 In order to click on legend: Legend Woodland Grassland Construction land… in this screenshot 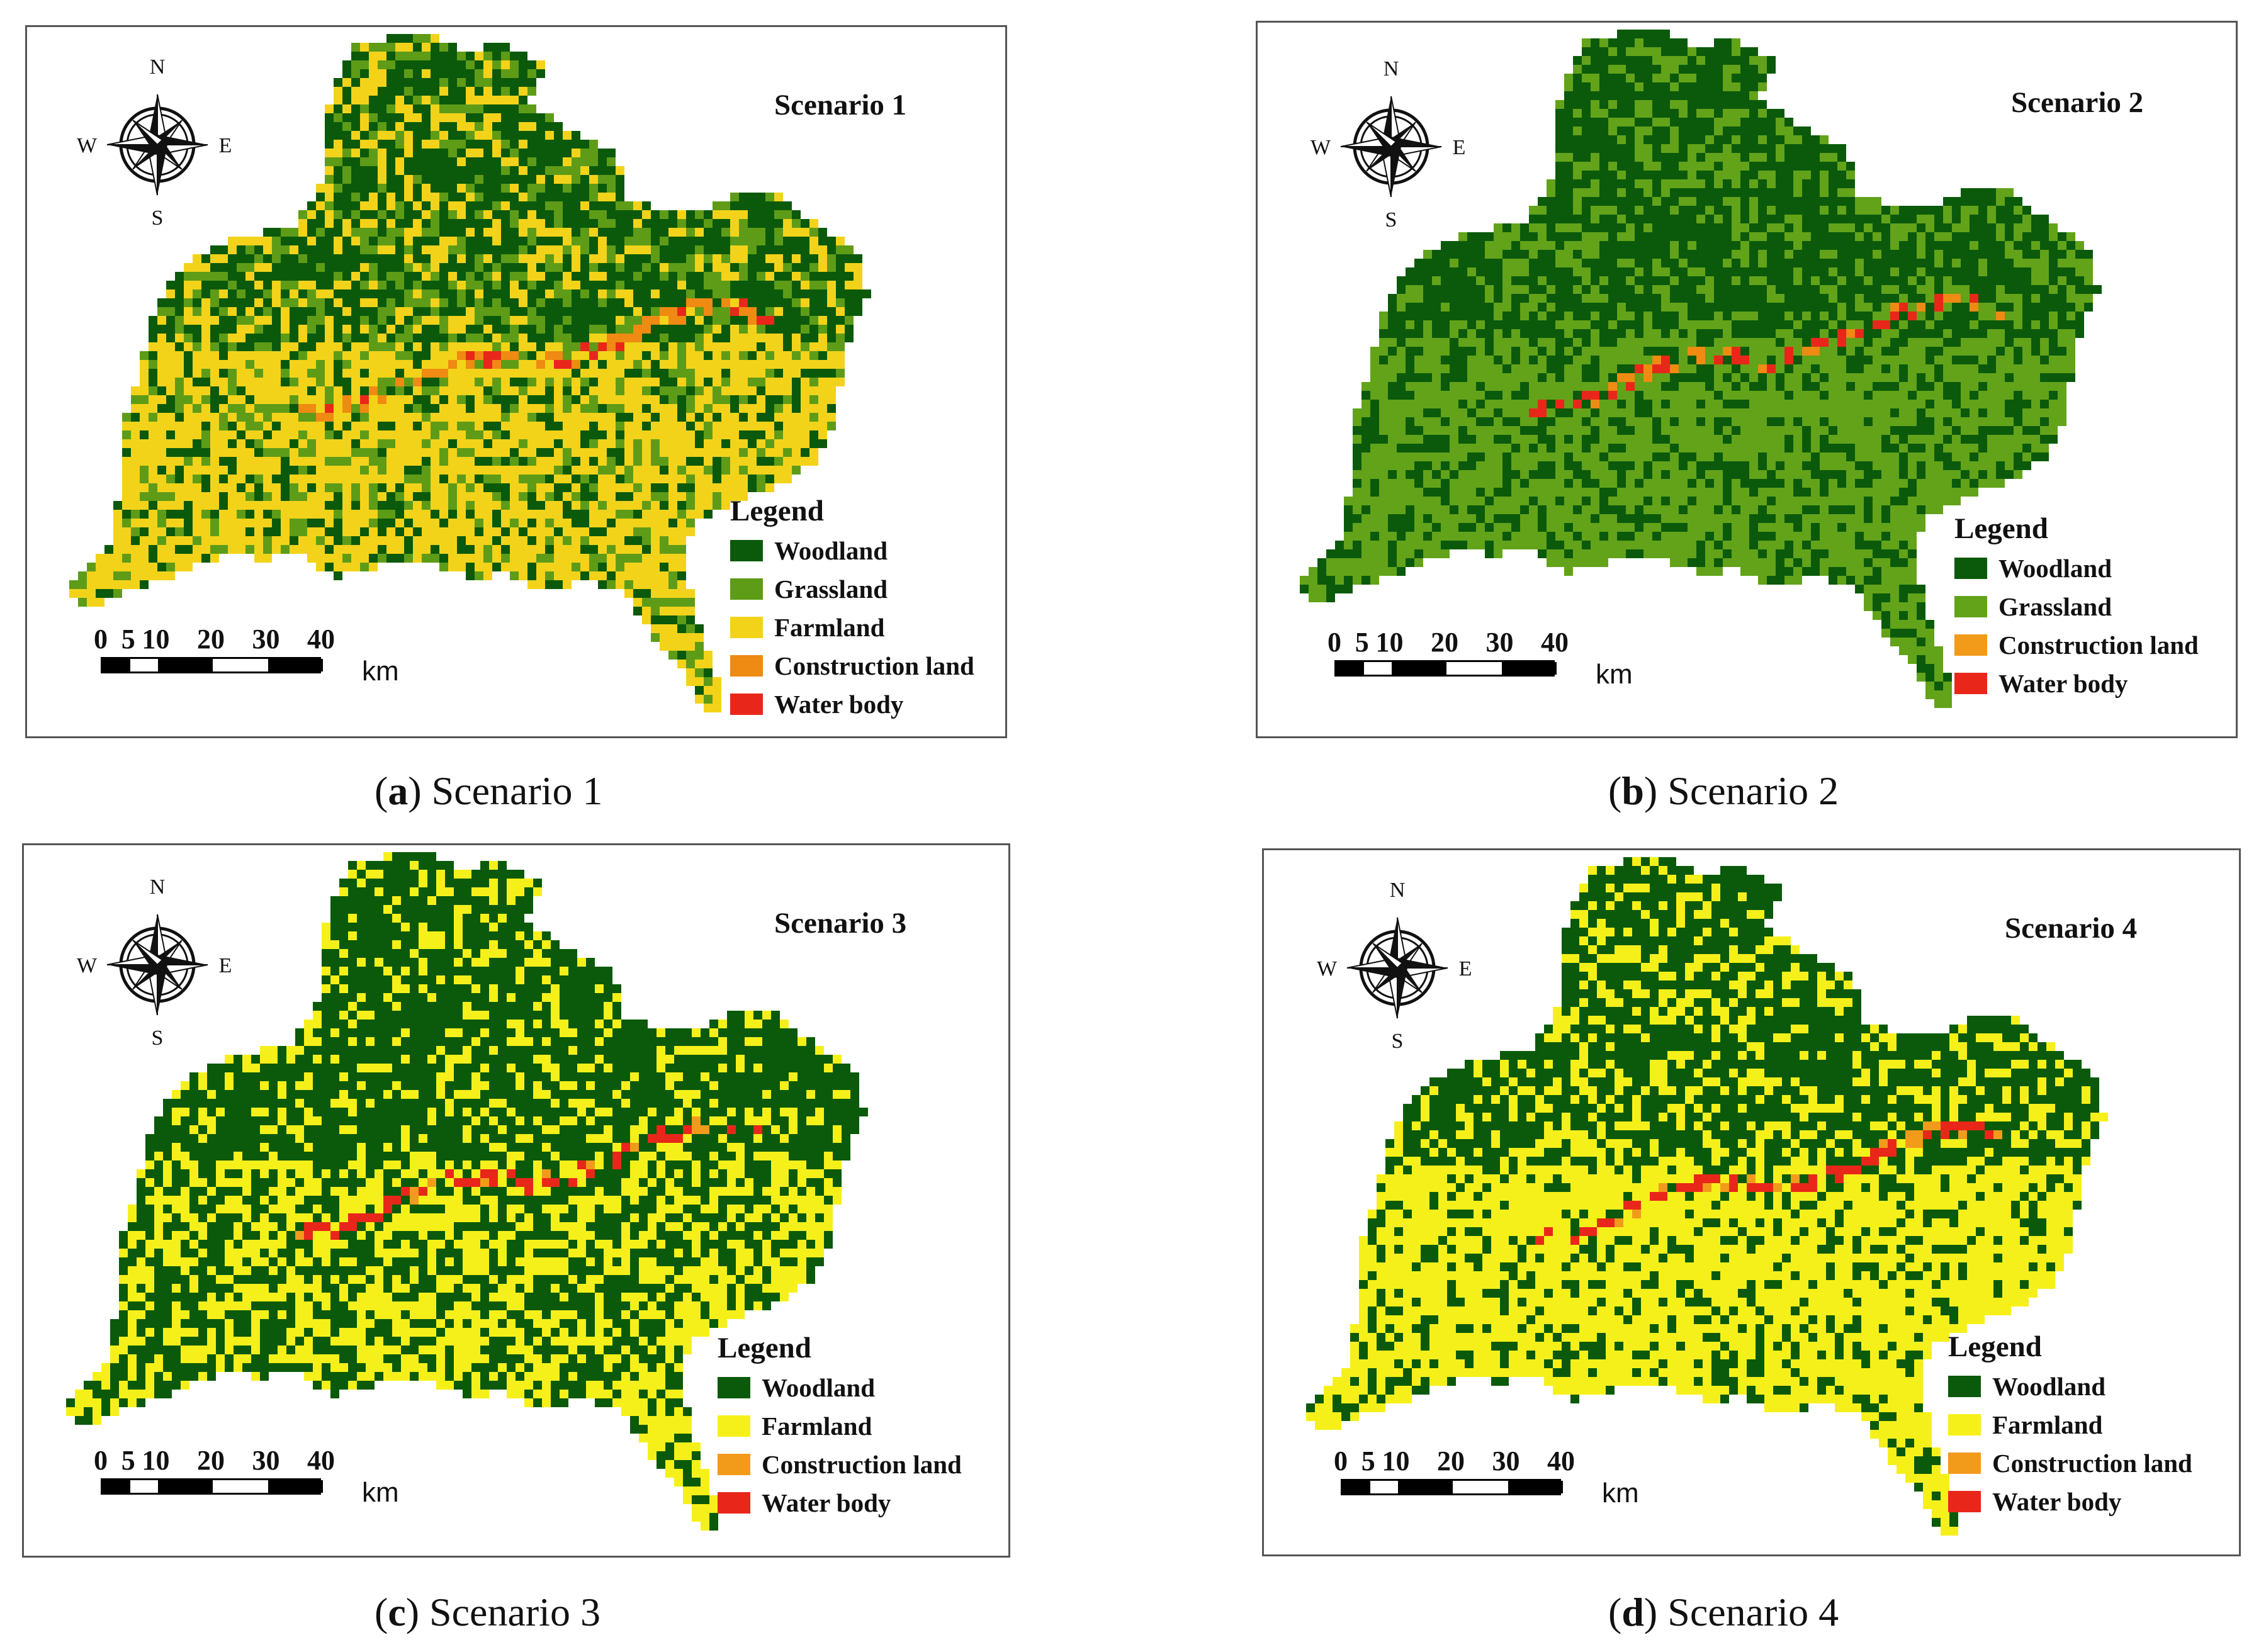, I will do `click(2076, 609)`.